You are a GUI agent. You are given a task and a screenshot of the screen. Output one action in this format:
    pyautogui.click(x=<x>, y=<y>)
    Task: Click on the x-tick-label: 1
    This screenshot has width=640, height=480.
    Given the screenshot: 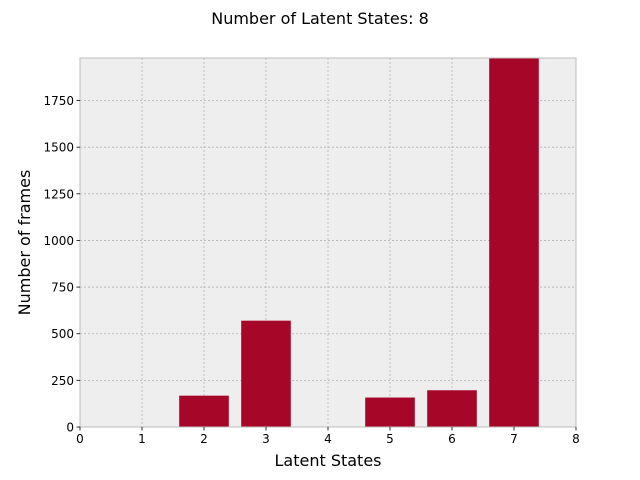 What is the action you would take?
    pyautogui.click(x=142, y=439)
    